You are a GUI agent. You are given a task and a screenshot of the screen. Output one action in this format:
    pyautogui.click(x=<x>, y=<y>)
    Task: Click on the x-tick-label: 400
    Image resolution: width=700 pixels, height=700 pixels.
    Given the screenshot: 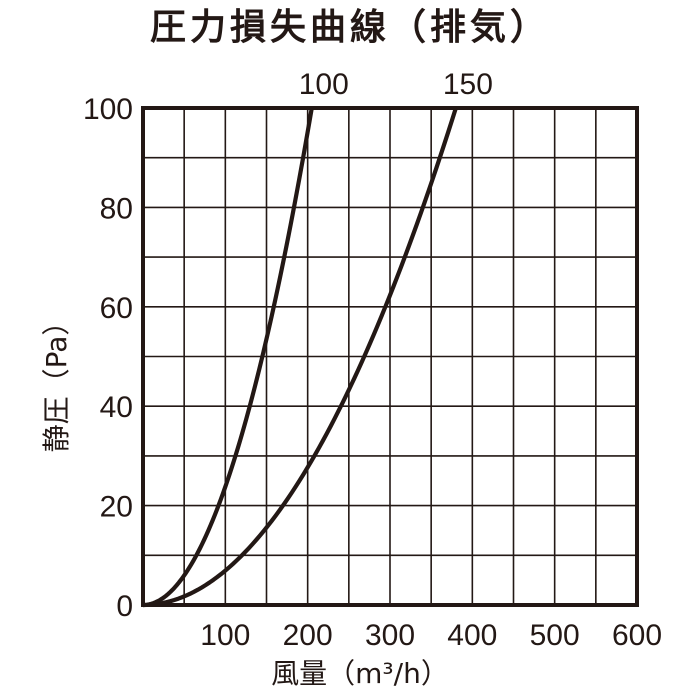 What is the action you would take?
    pyautogui.click(x=472, y=635)
    